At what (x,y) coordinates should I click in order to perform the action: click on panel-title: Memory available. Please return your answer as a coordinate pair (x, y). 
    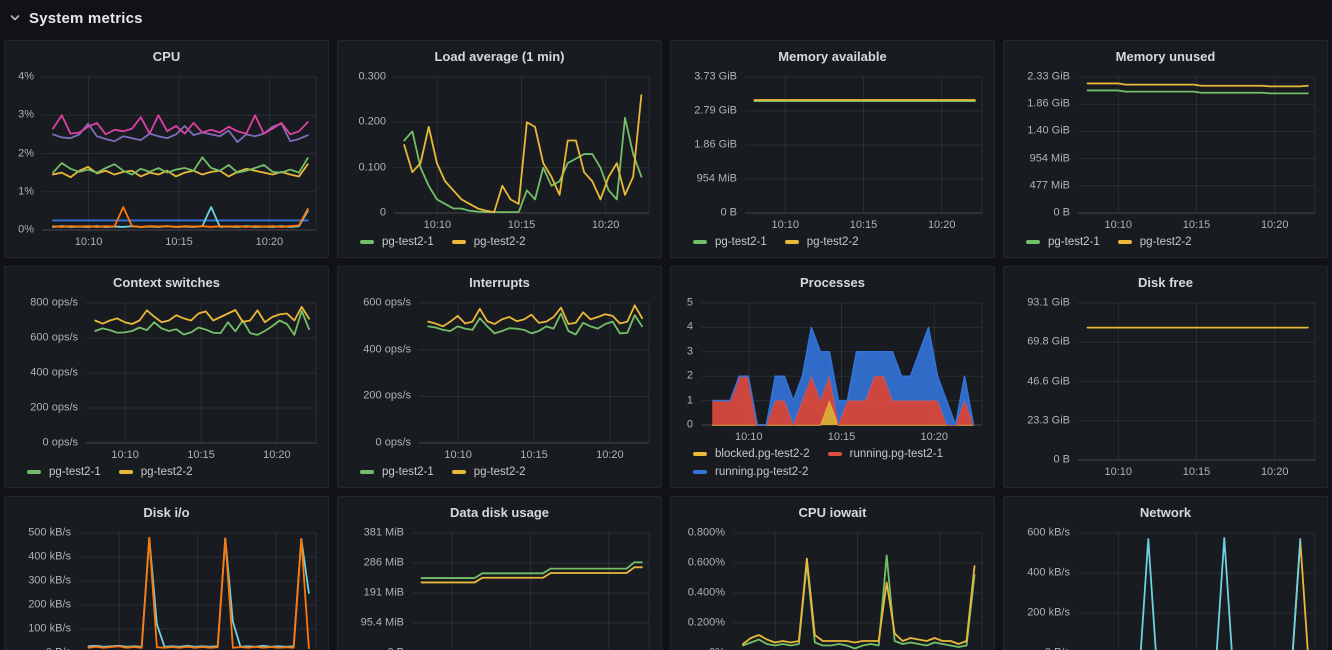
    Looking at the image, I should click on (832, 56).